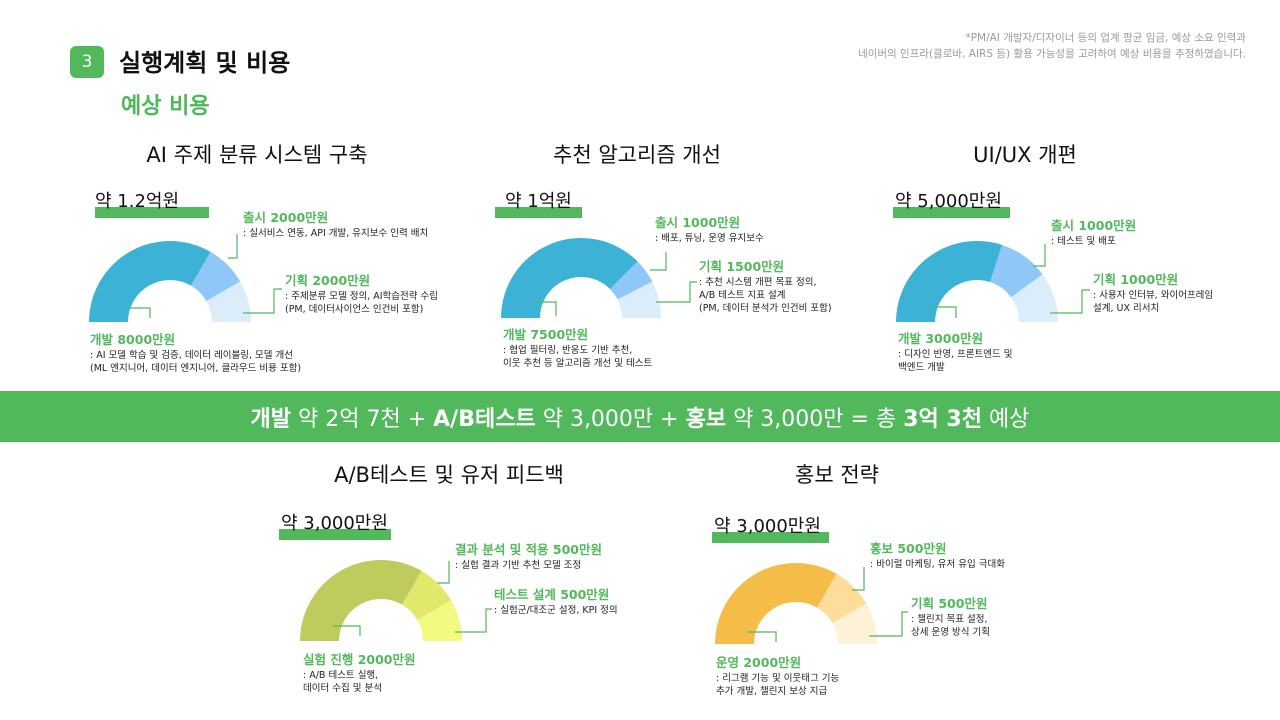 The width and height of the screenshot is (1280, 720). I want to click on section-number-badge: 3, so click(87, 62).